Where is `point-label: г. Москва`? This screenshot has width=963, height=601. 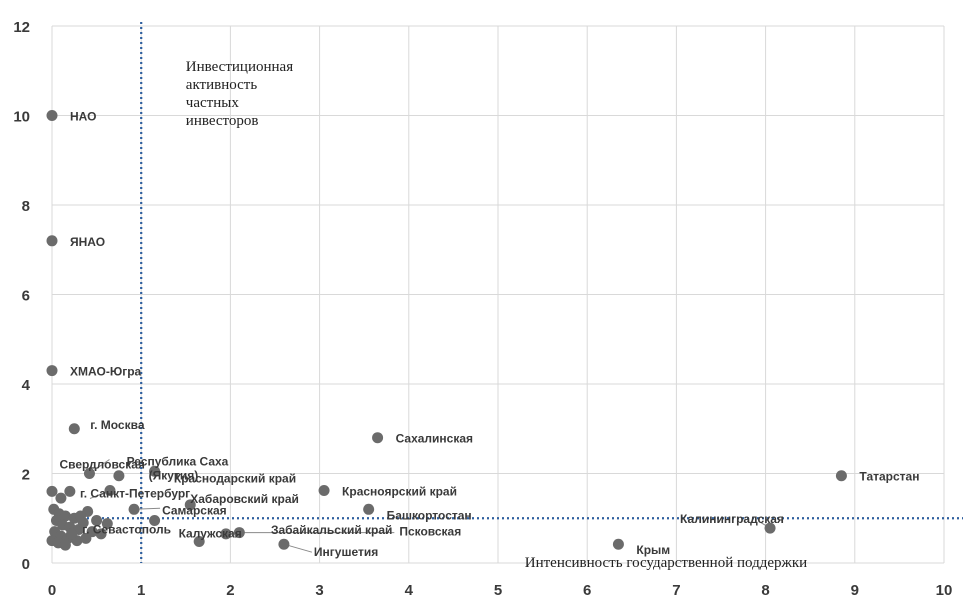 point-label: г. Москва is located at coordinates (117, 425).